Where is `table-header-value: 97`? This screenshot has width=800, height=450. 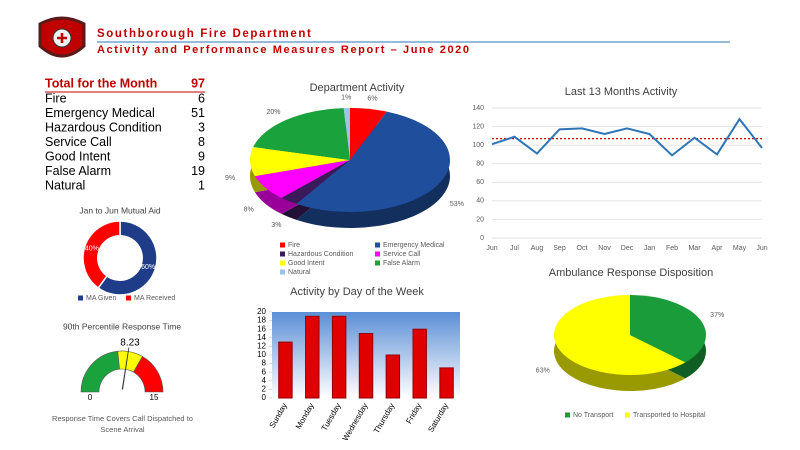 table-header-value: 97 is located at coordinates (198, 83).